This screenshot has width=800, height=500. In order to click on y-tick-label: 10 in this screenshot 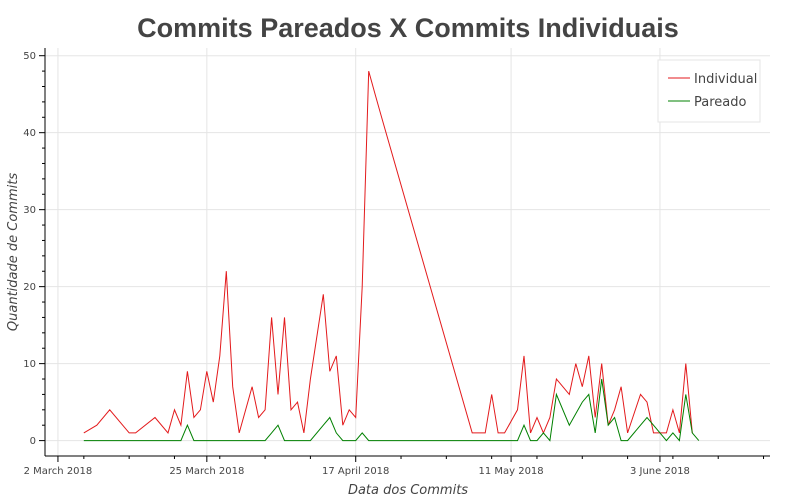, I will do `click(29, 364)`.